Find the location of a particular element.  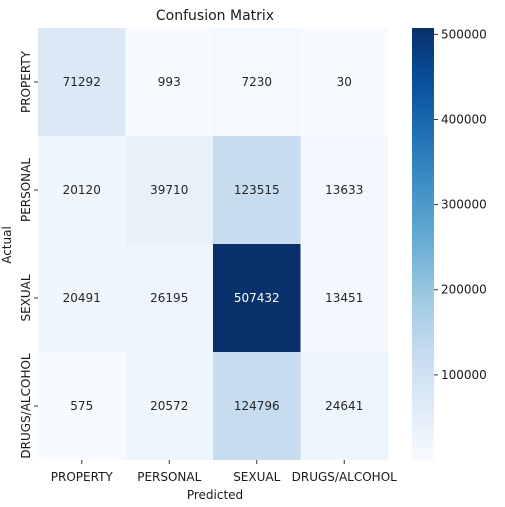

y-tick-label: PERSONAL is located at coordinates (26, 190).